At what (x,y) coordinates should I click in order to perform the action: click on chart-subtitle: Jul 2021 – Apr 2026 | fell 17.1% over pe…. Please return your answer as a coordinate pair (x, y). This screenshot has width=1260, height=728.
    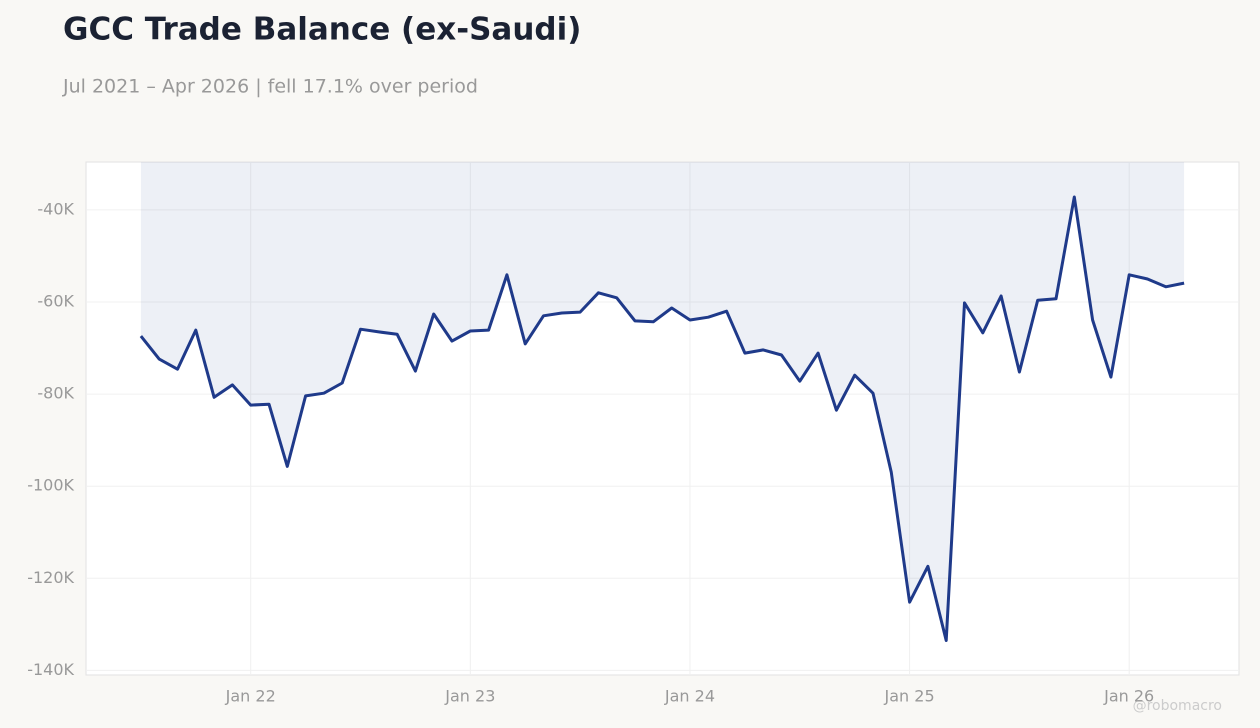
    Looking at the image, I should click on (270, 87).